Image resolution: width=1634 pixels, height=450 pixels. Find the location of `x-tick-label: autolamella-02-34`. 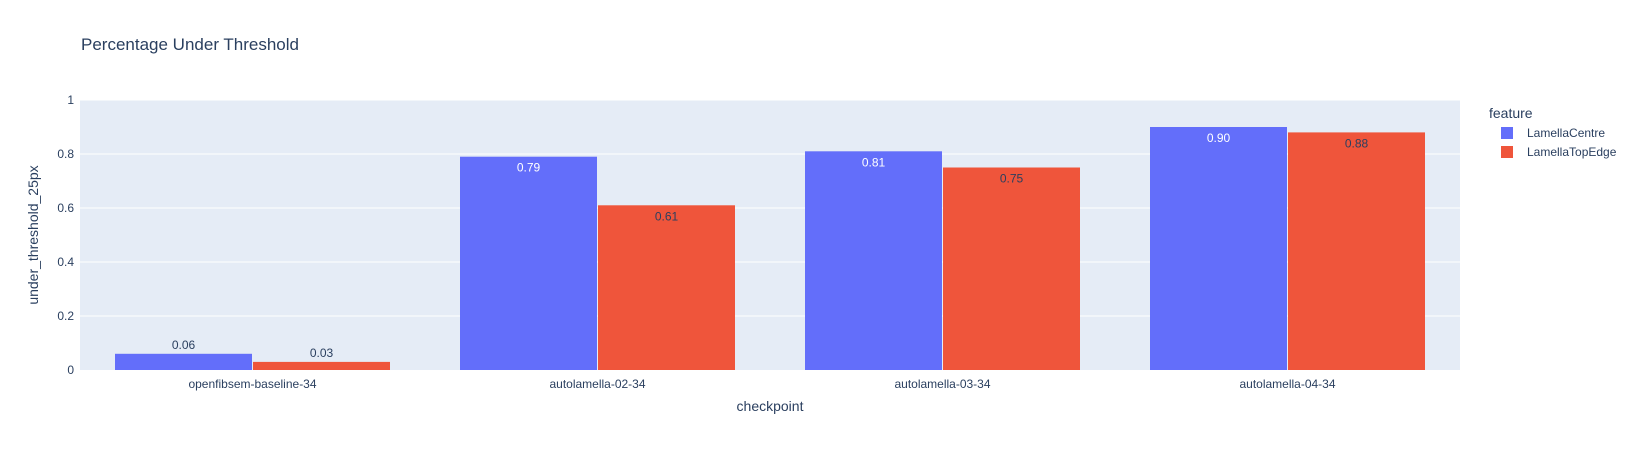

x-tick-label: autolamella-02-34 is located at coordinates (597, 384).